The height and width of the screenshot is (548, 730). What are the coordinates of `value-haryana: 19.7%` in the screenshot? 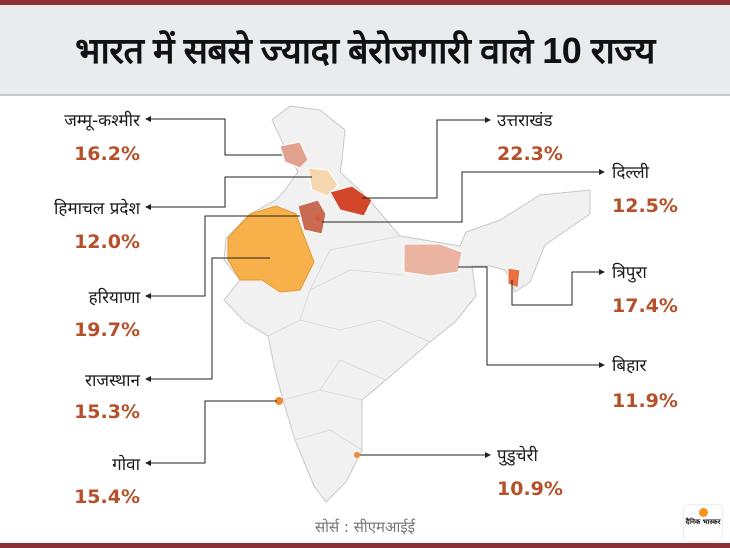 It's located at (107, 330).